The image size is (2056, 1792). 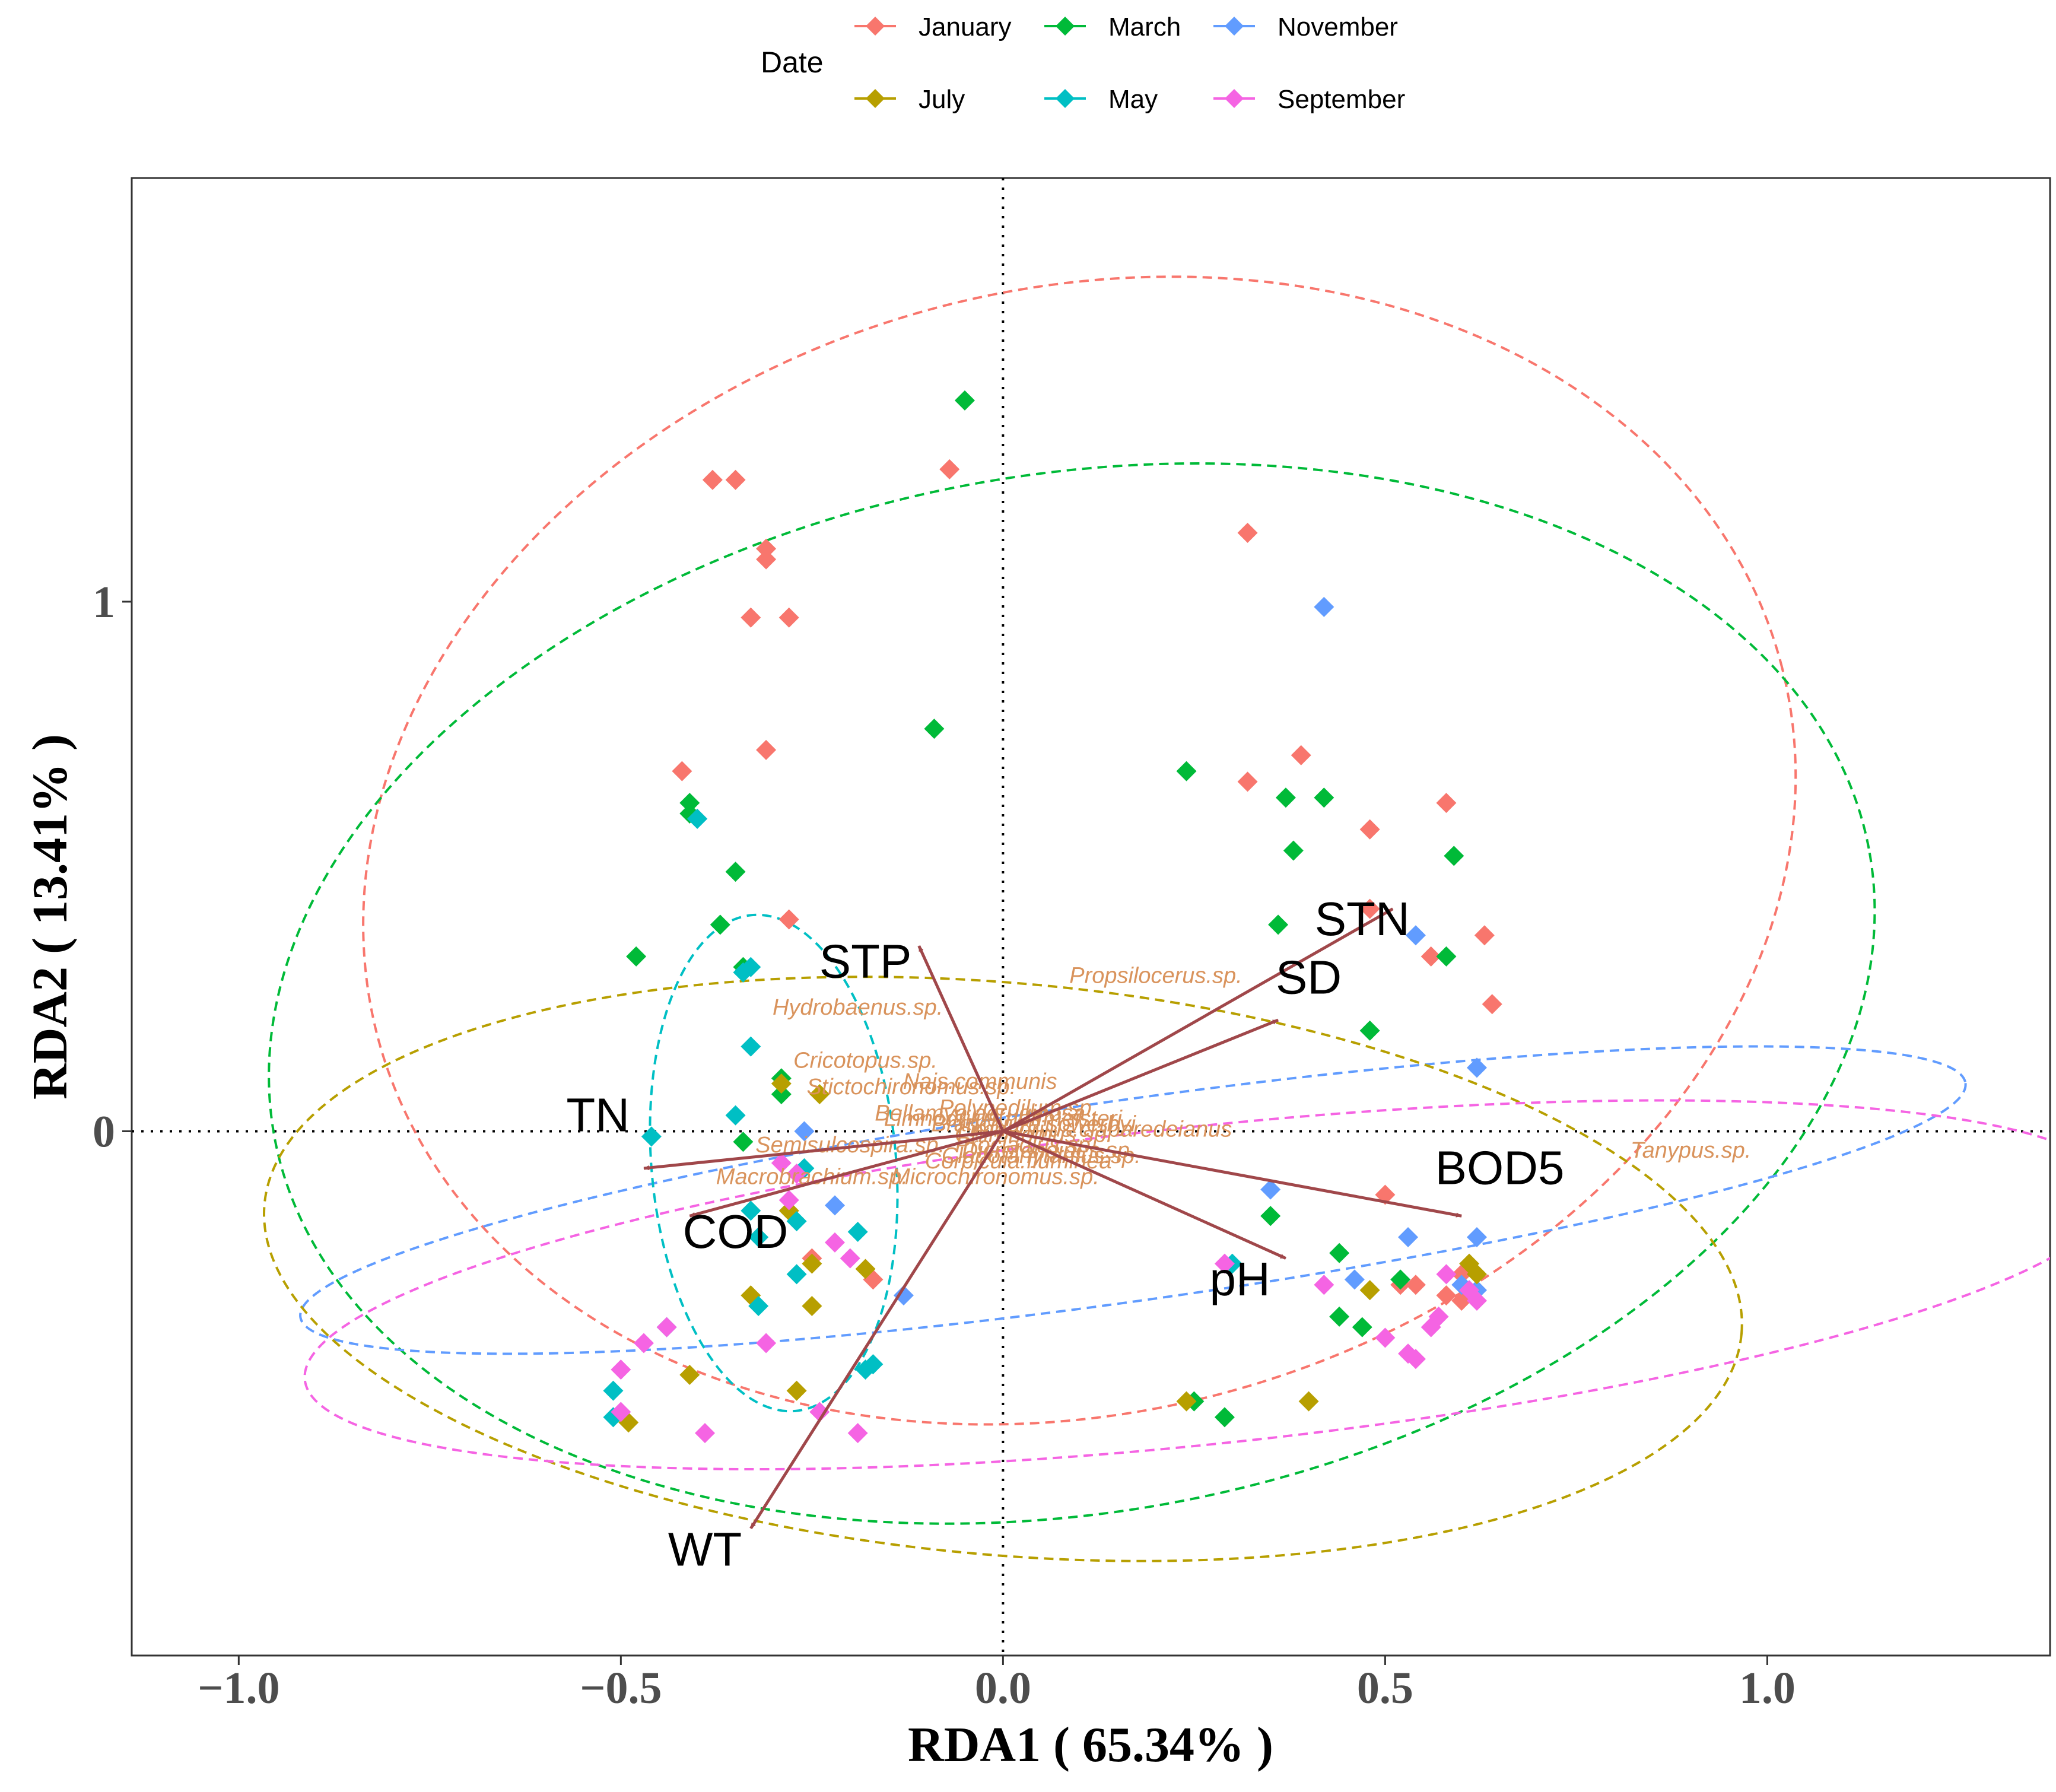 What do you see at coordinates (1385, 1688) in the screenshot?
I see `x-tick-label: 0.5` at bounding box center [1385, 1688].